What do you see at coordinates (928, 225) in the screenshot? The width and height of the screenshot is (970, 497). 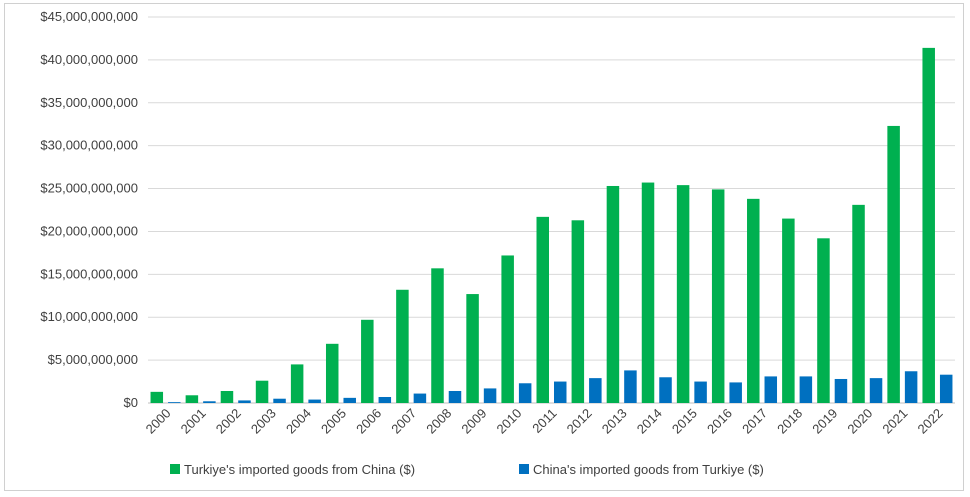 I see `bar-turkiye-imports-2022` at bounding box center [928, 225].